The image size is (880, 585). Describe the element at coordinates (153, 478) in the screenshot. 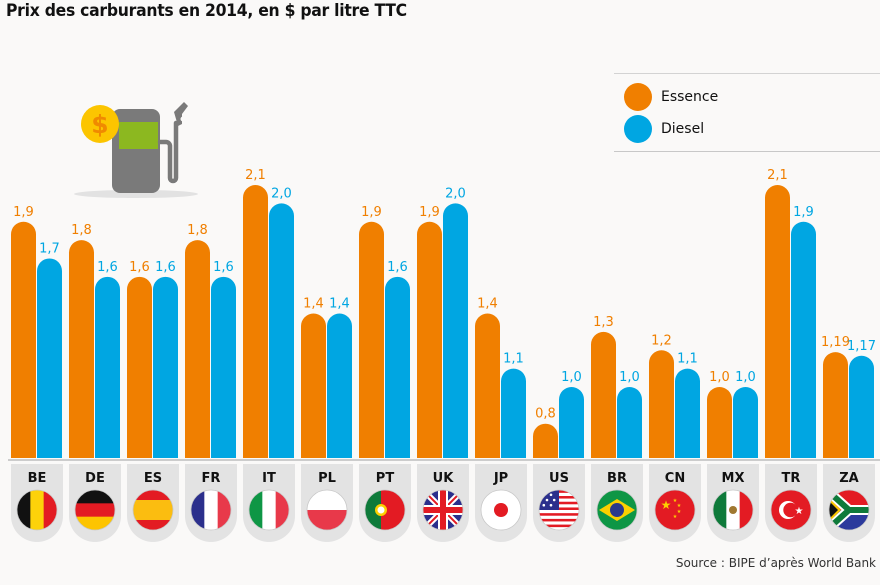

I see `country-code: ES` at that location.